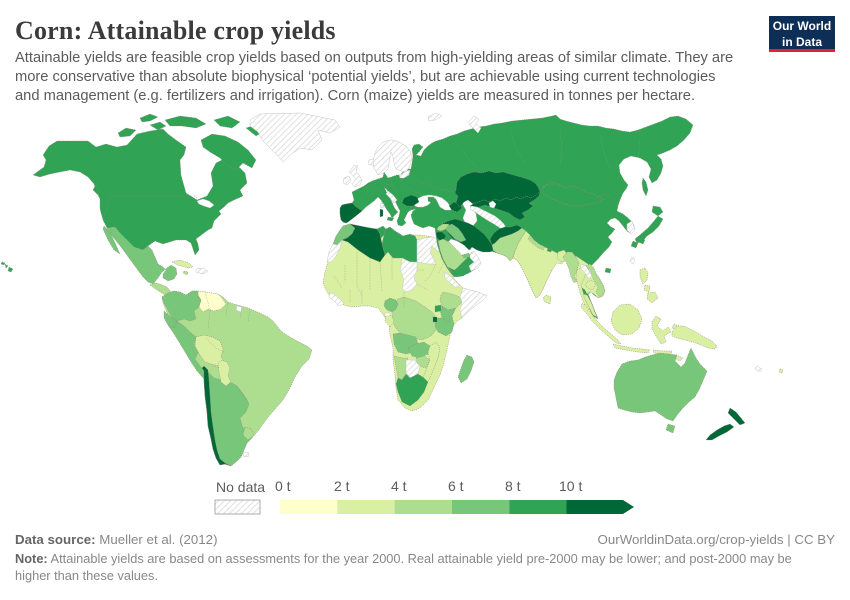 This screenshot has width=850, height=600. What do you see at coordinates (513, 486) in the screenshot?
I see `svg-text: 8 t` at bounding box center [513, 486].